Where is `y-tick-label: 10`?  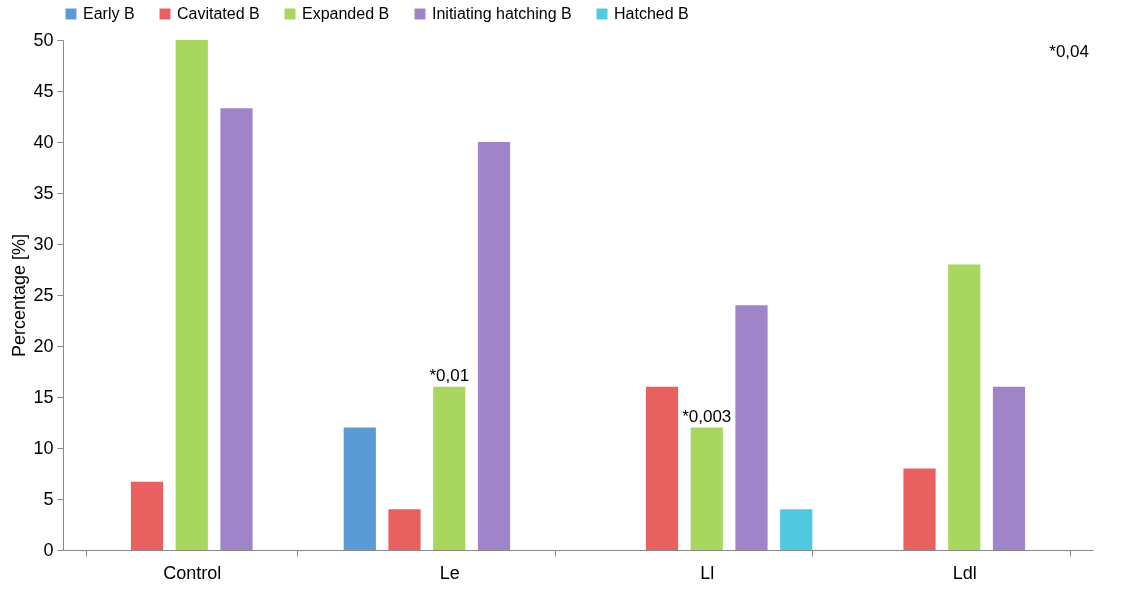 y-tick-label: 10 is located at coordinates (43, 447).